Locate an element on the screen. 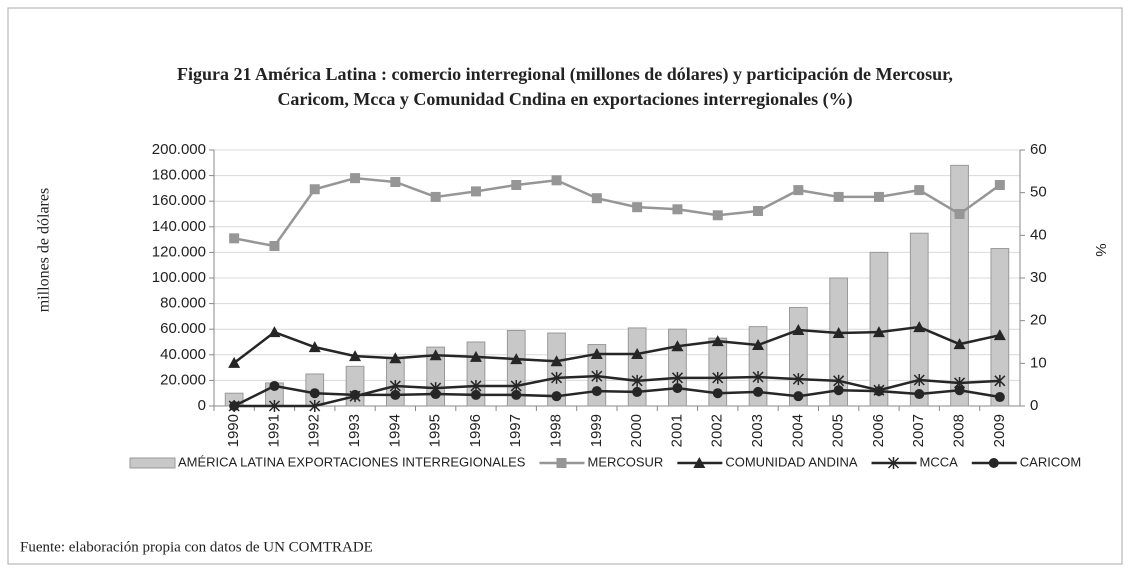 This screenshot has width=1131, height=570. x-tick-label: 1991 is located at coordinates (273, 430).